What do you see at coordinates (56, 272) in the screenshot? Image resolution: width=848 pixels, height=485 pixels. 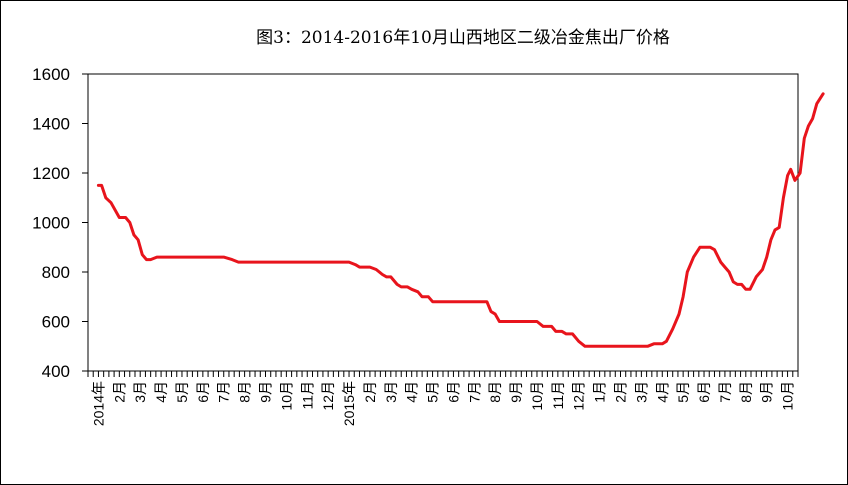 I see `y-tick-label: 800` at bounding box center [56, 272].